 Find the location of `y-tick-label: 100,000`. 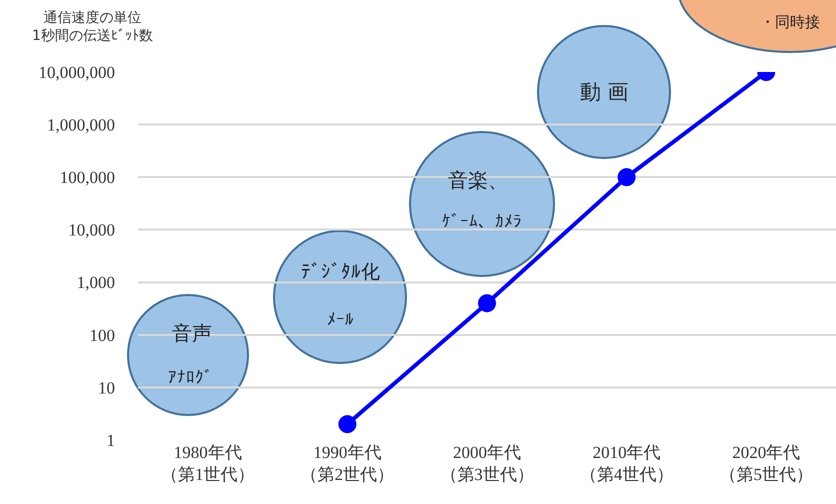

y-tick-label: 100,000 is located at coordinates (87, 178).